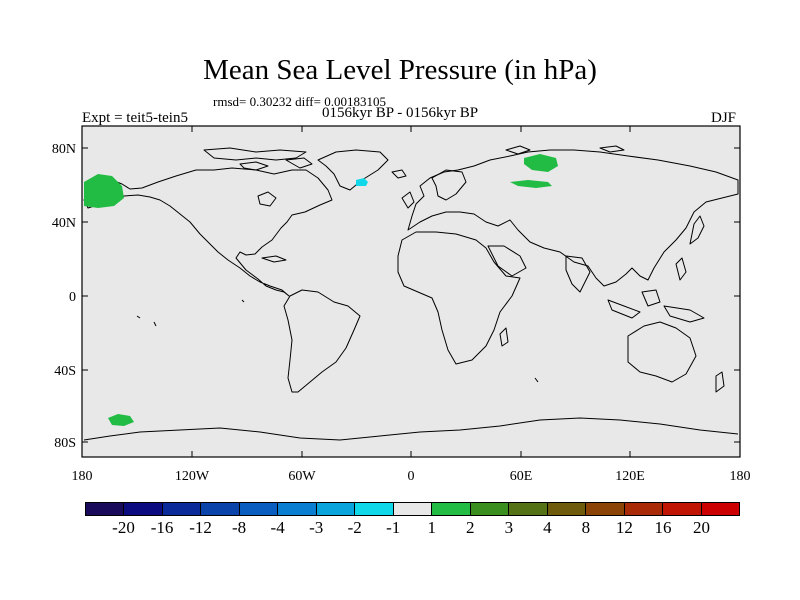 This screenshot has height=600, width=800. What do you see at coordinates (547, 527) in the screenshot?
I see `colorbar-label: 4` at bounding box center [547, 527].